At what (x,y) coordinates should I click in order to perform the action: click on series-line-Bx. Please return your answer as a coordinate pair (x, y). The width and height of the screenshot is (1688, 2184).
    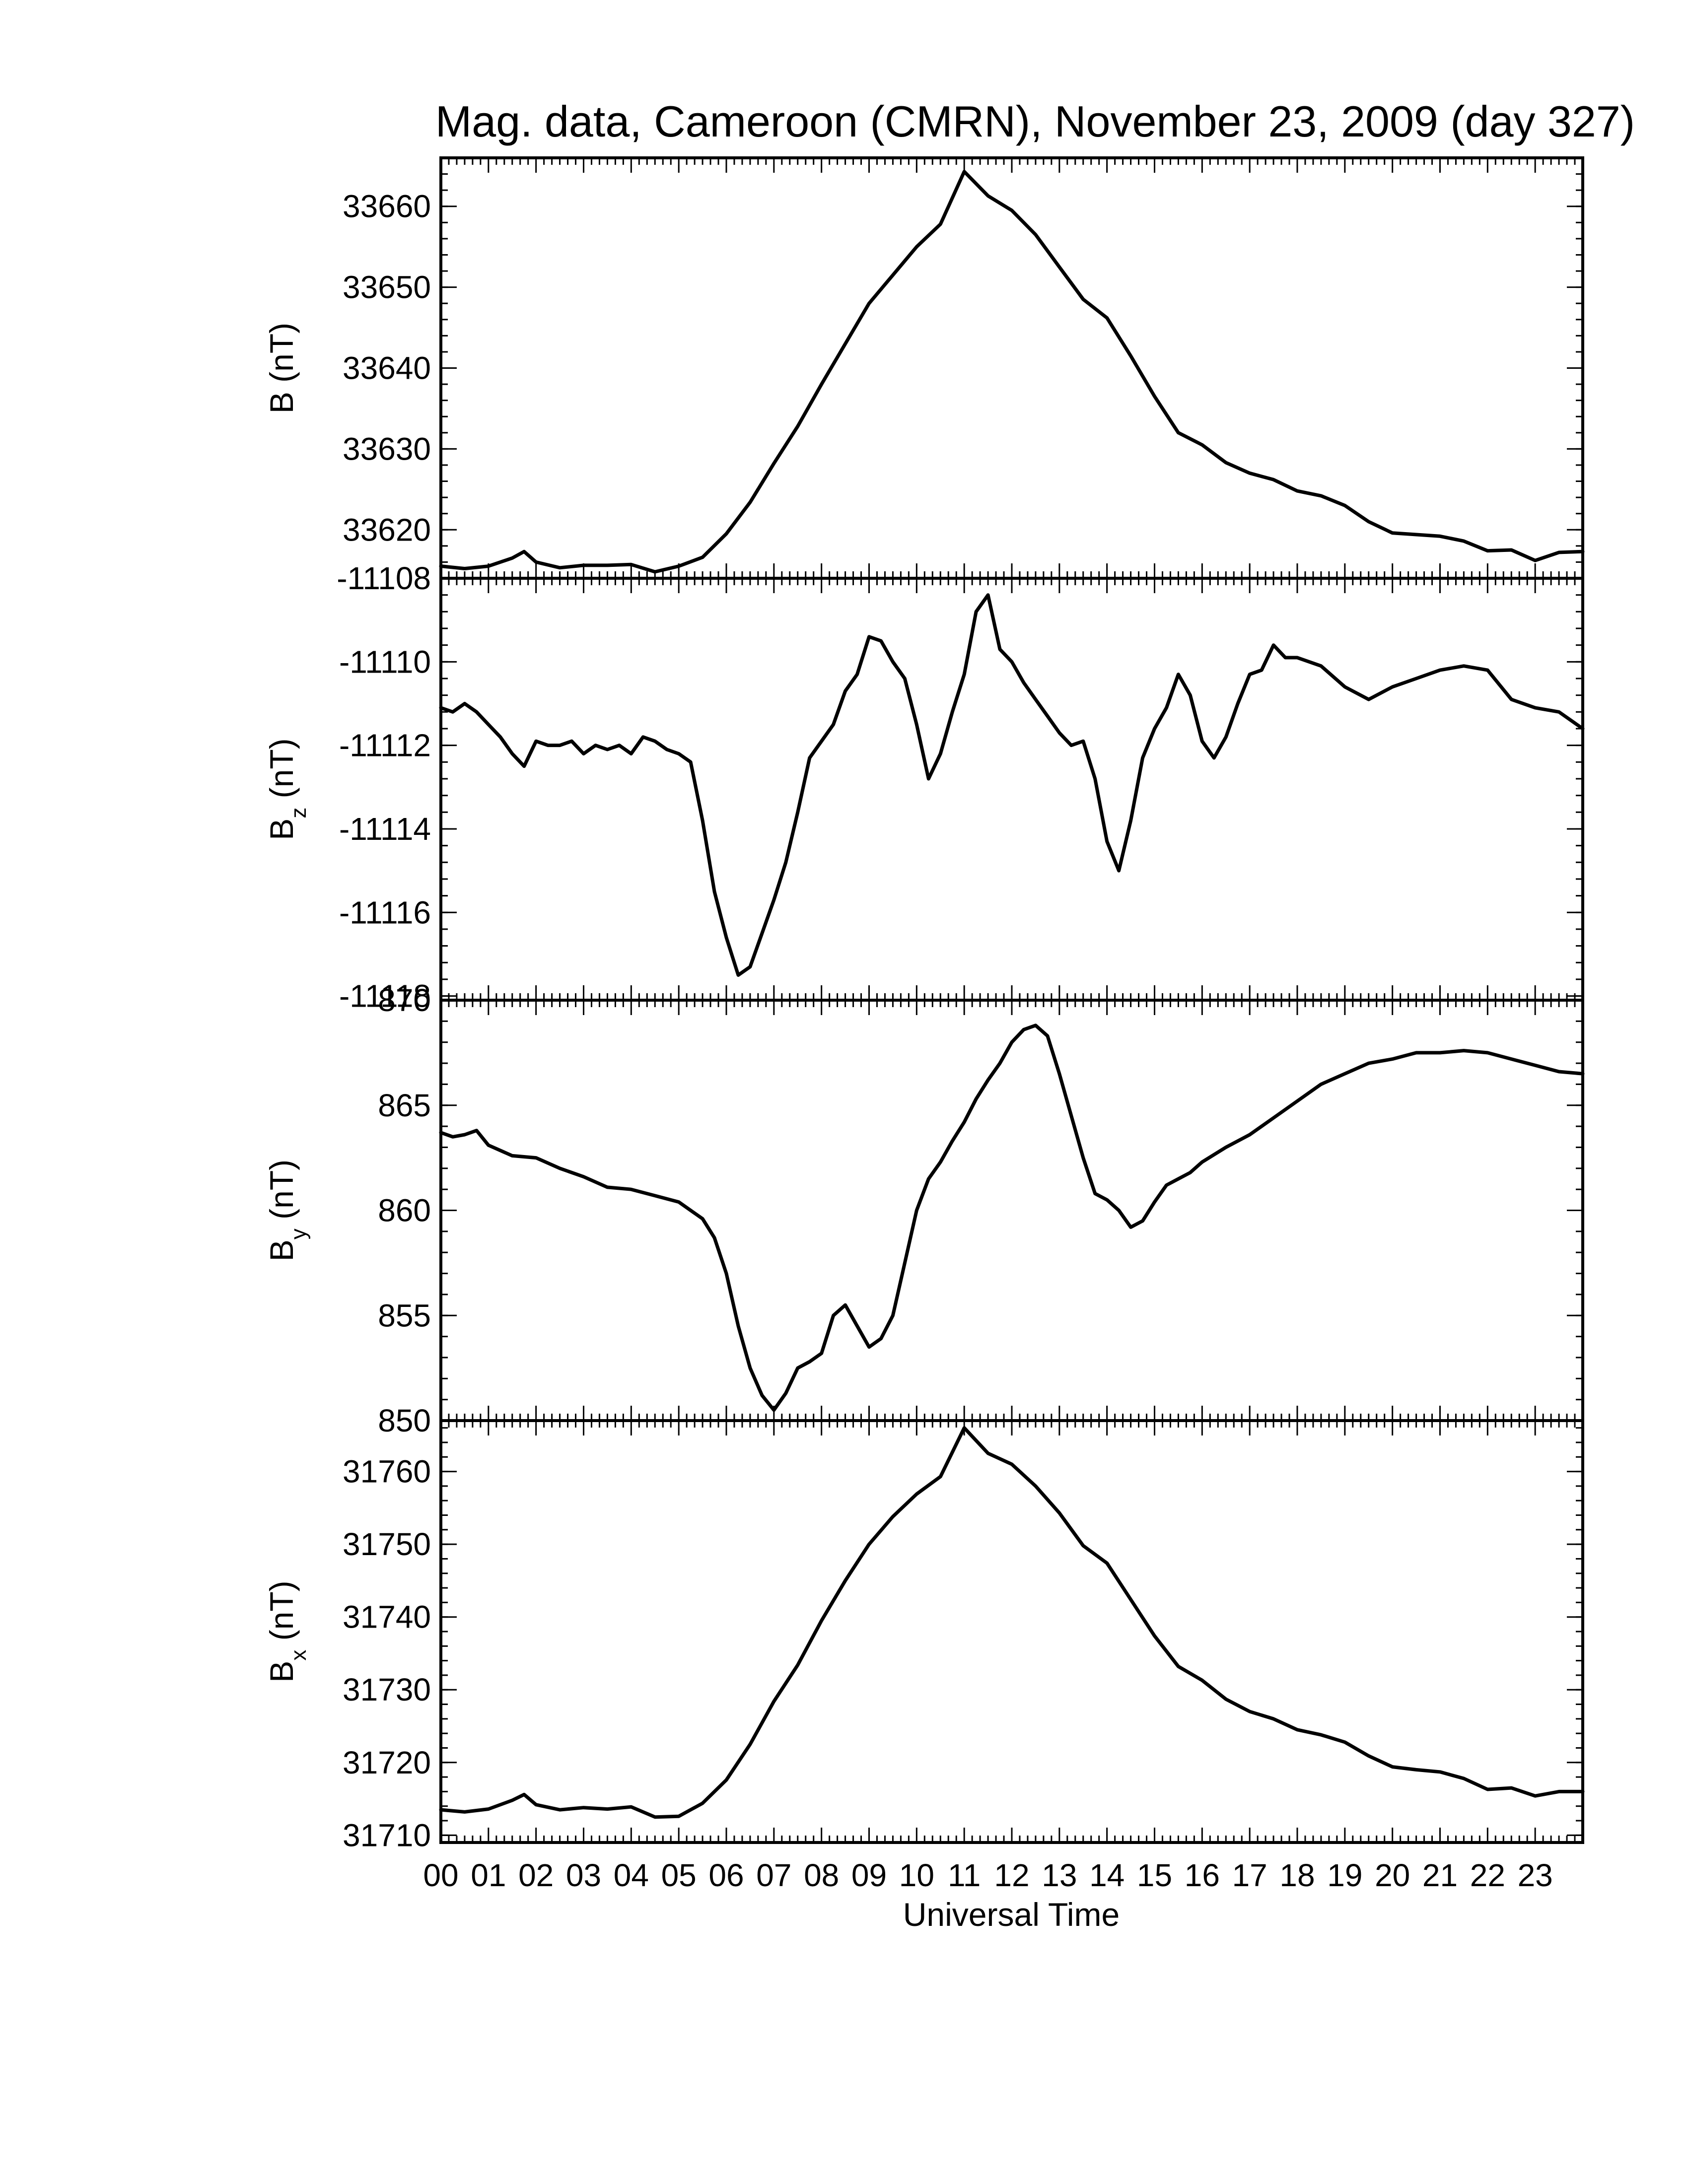
    Looking at the image, I should click on (1012, 1622).